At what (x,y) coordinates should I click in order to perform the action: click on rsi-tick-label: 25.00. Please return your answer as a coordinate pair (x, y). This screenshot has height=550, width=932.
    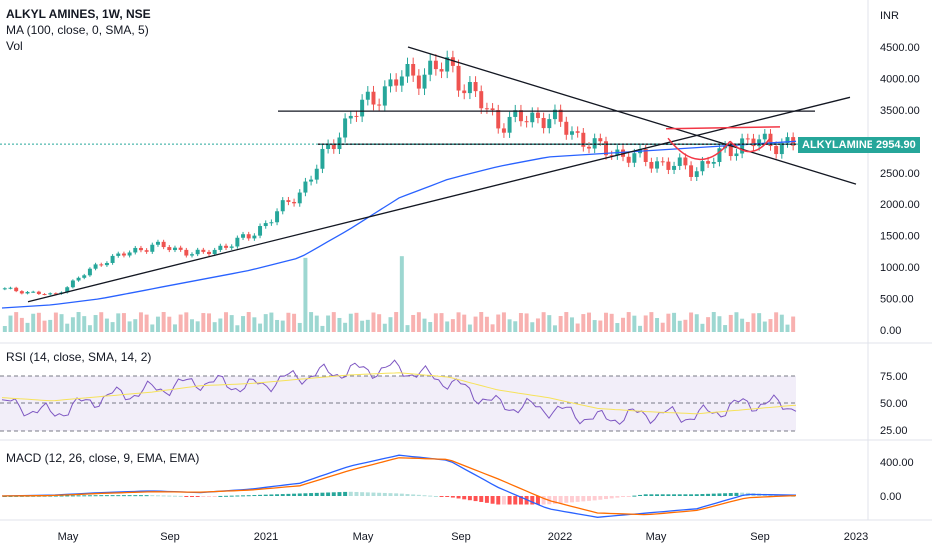
    Looking at the image, I should click on (894, 431).